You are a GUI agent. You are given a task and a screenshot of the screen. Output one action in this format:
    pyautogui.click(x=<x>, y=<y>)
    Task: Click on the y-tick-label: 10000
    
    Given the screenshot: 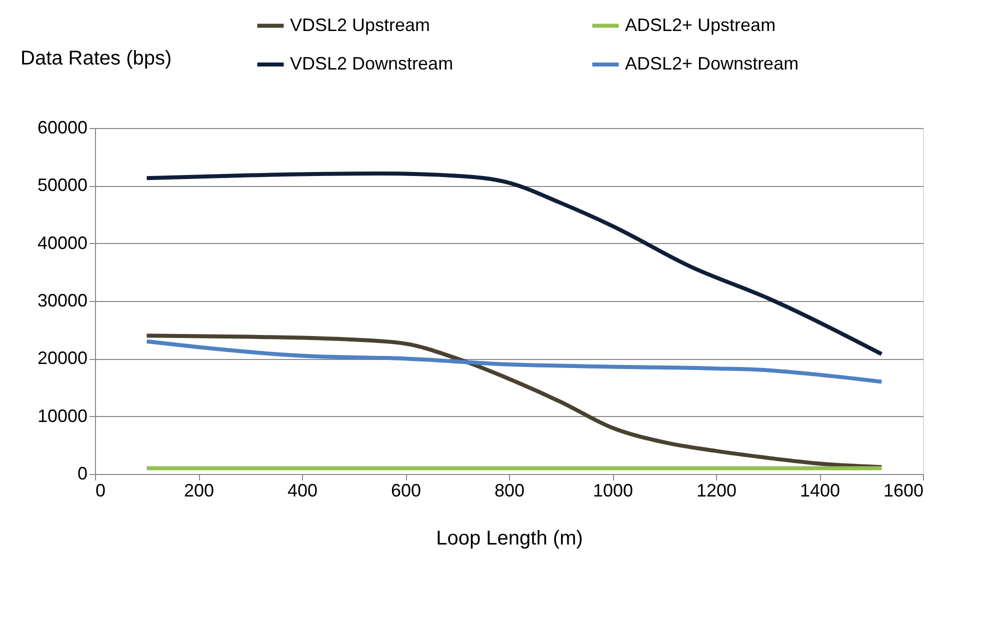 What is the action you would take?
    pyautogui.click(x=62, y=416)
    